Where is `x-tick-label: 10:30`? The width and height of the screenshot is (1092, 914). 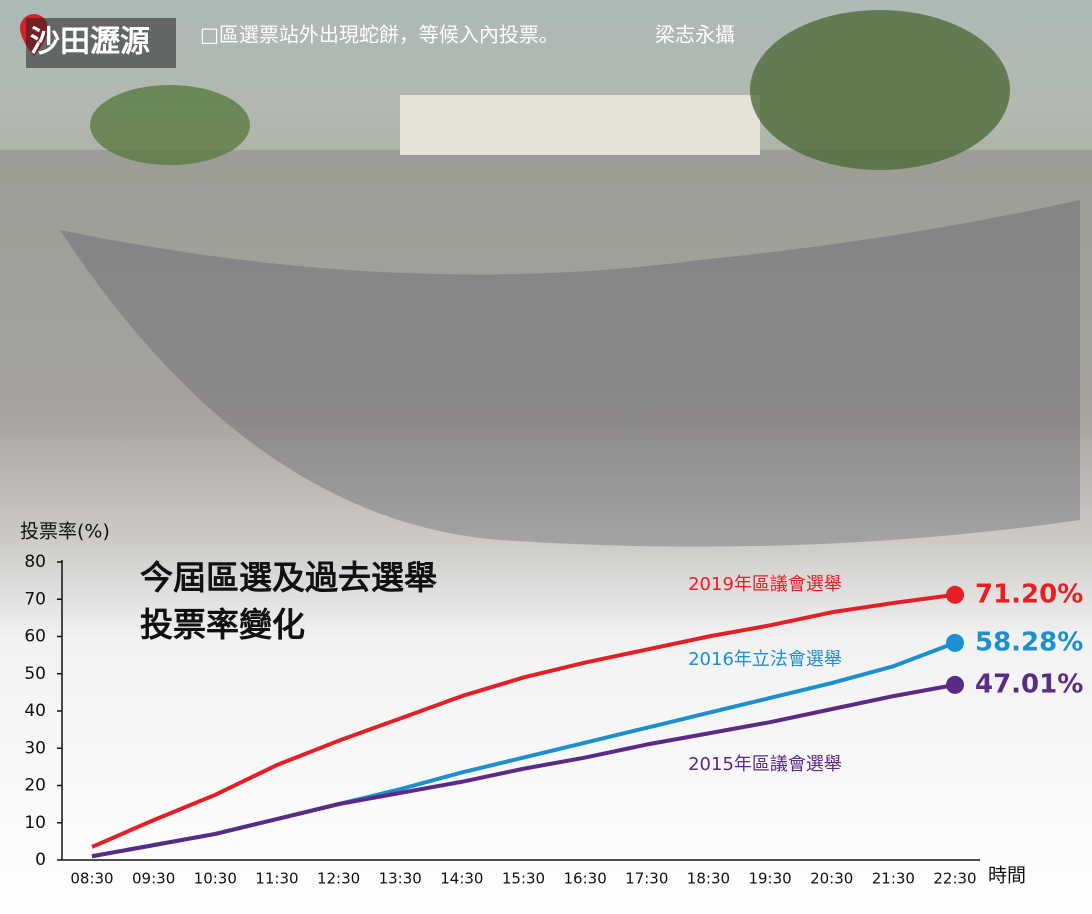 x-tick-label: 10:30 is located at coordinates (215, 879).